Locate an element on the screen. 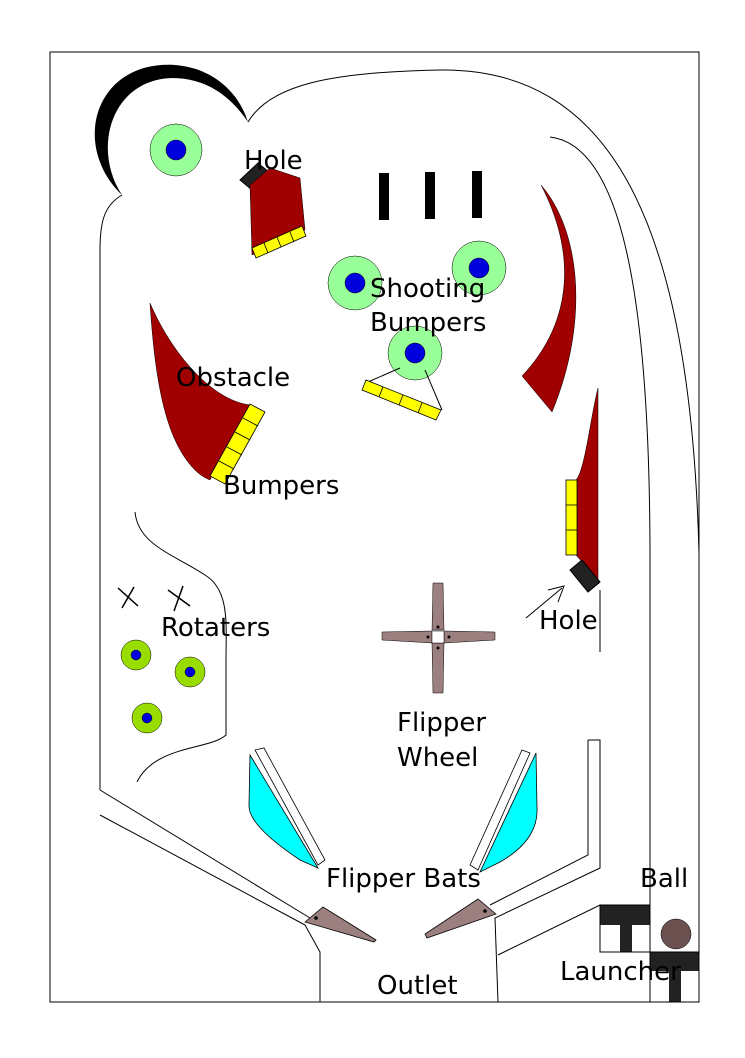  rotater-area-wall is located at coordinates (180, 647).